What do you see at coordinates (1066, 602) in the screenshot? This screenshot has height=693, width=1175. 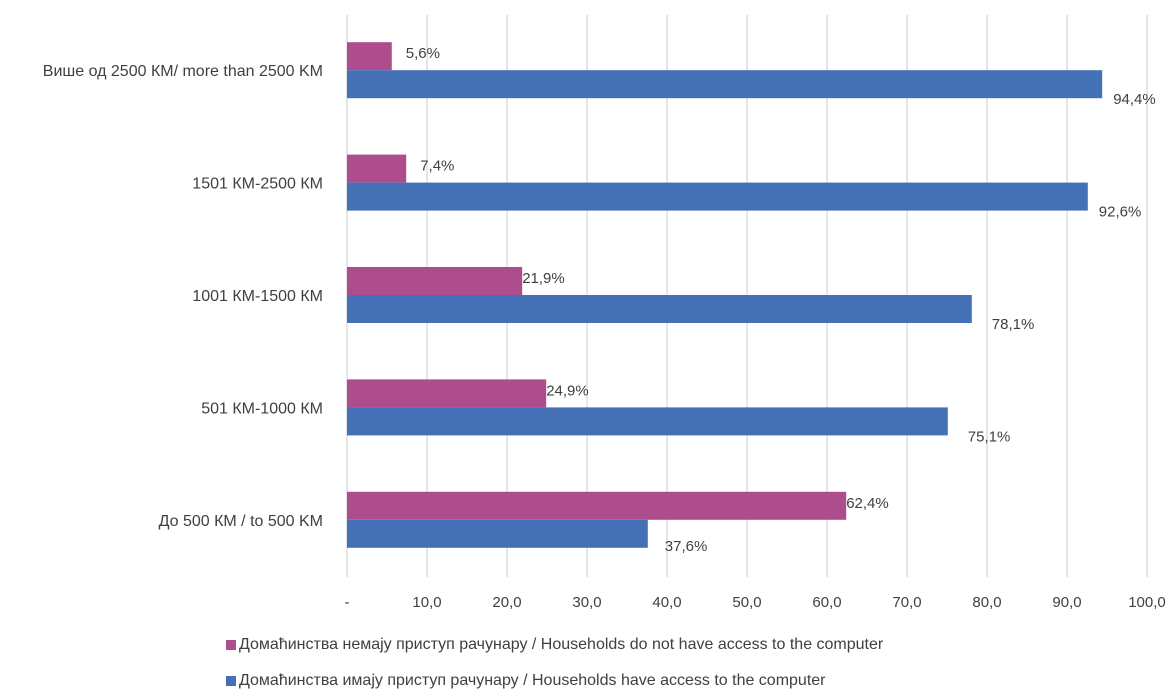 I see `x-tick-label: 90,0` at bounding box center [1066, 602].